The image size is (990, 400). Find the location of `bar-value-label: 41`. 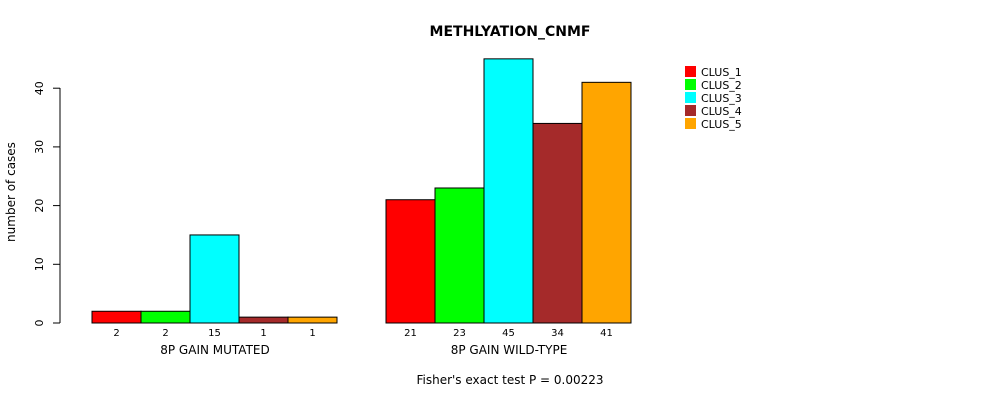

bar-value-label: 41 is located at coordinates (606, 333).